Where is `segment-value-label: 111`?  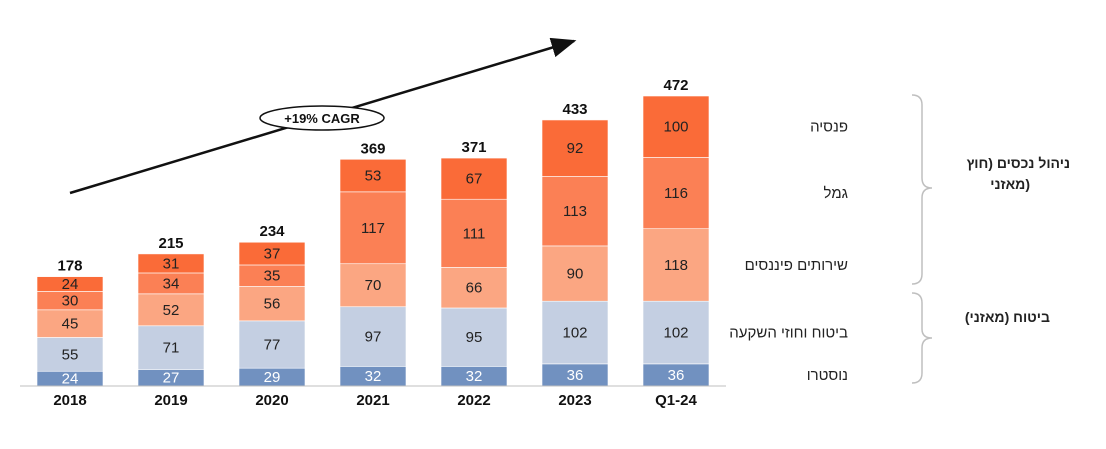
segment-value-label: 111 is located at coordinates (474, 233).